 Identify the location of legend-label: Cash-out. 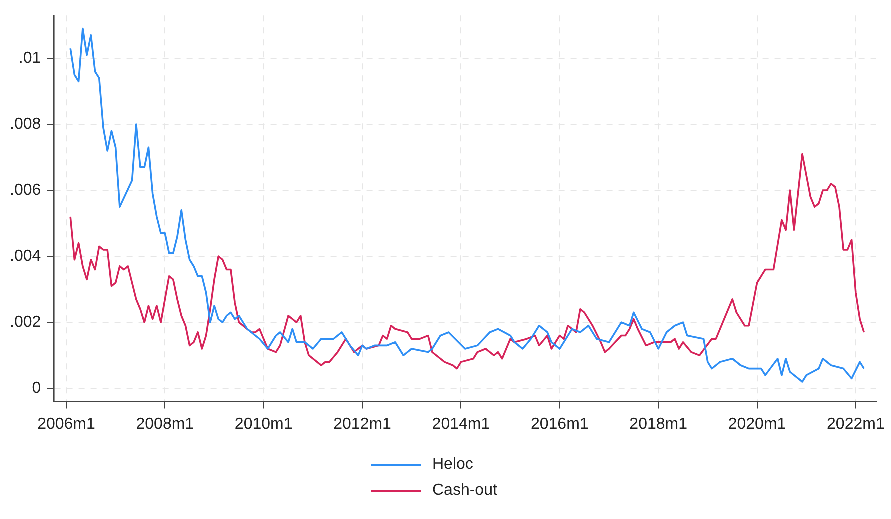
(465, 491).